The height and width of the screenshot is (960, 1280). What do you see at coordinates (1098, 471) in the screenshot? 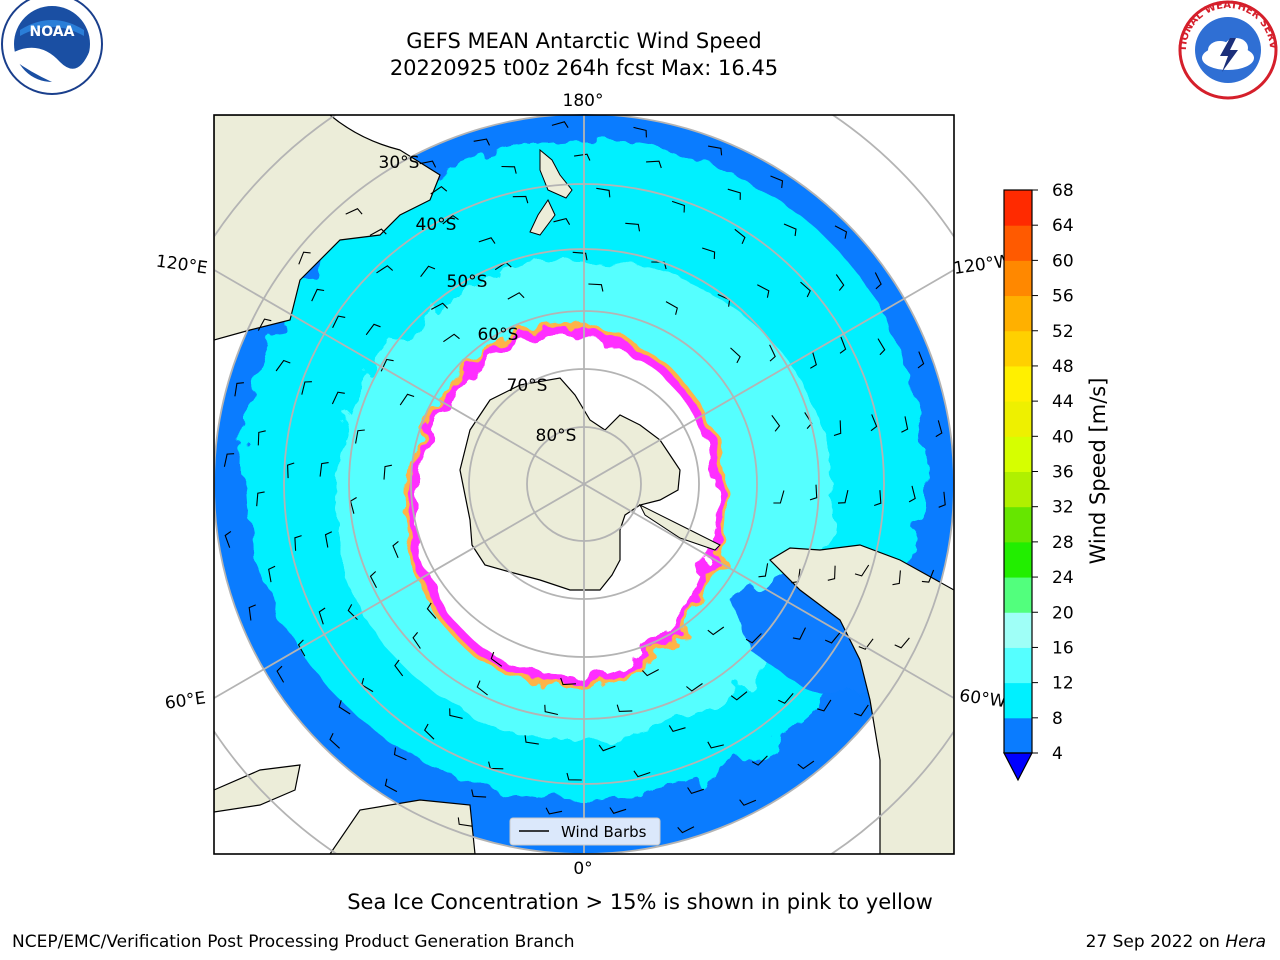
I see `colorbar-label: Wind Speed [m/s]` at bounding box center [1098, 471].